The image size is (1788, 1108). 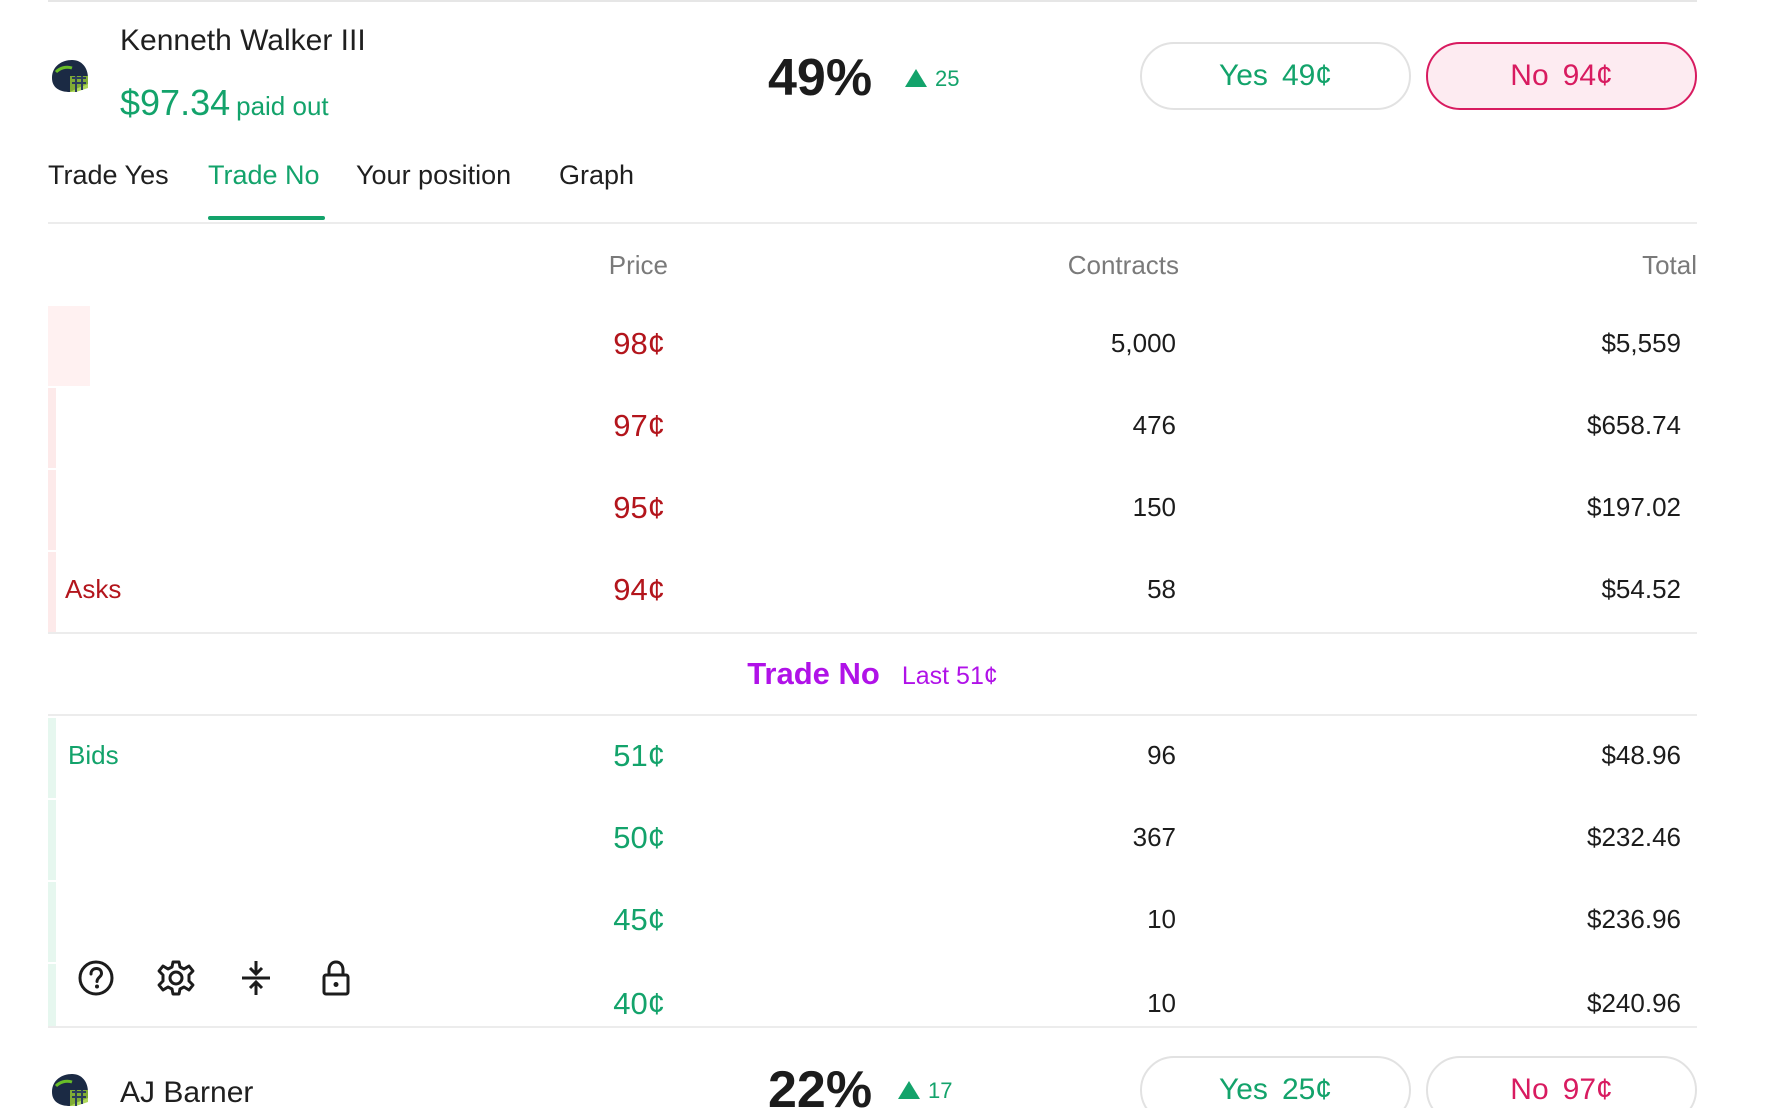 I want to click on bid-price: 45¢, so click(x=639, y=919).